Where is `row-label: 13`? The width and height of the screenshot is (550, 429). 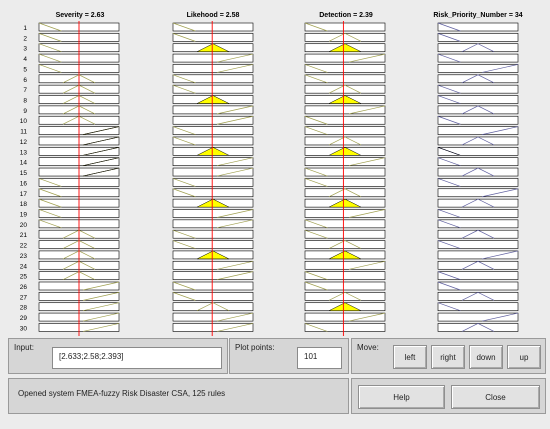 row-label: 13 is located at coordinates (24, 152).